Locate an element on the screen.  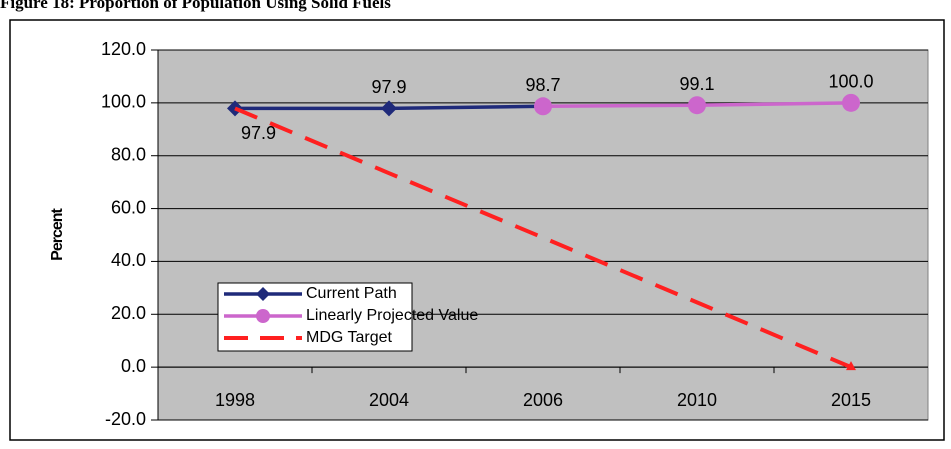
y-tick-label: 0.0 is located at coordinates (133, 366).